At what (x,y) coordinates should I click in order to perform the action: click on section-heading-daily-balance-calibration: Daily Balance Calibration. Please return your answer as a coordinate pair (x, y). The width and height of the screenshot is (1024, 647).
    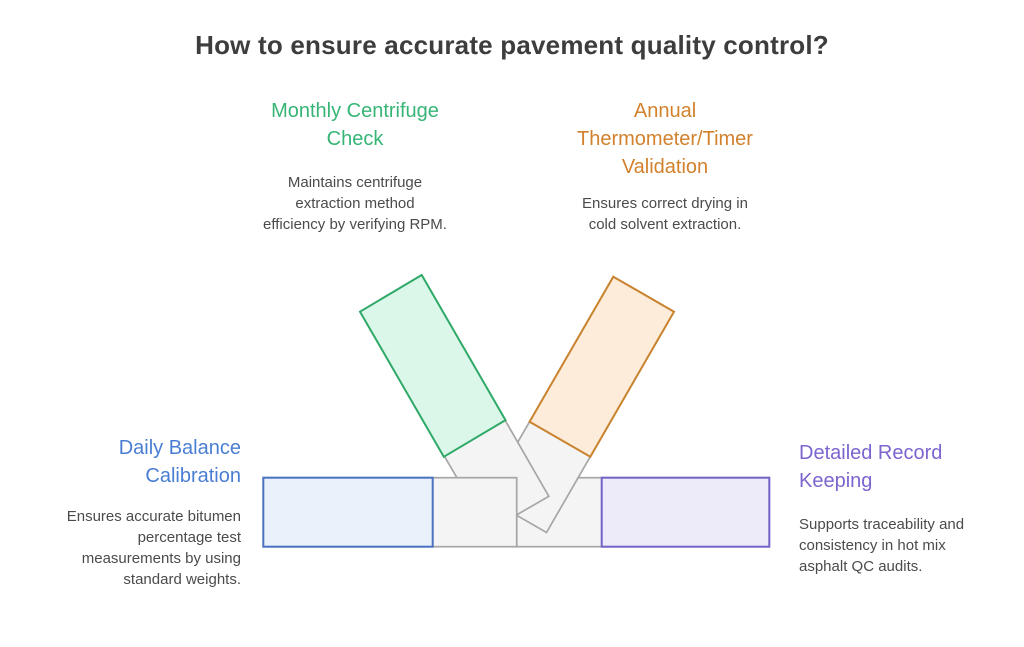
    Looking at the image, I should click on (179, 462).